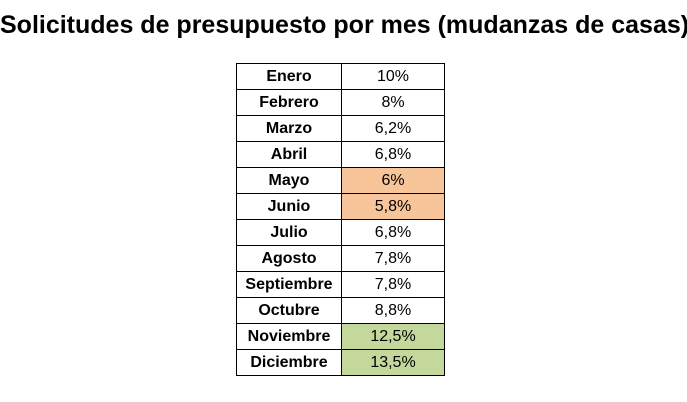 The height and width of the screenshot is (402, 687). What do you see at coordinates (393, 128) in the screenshot?
I see `percentage-cell: 6,2%` at bounding box center [393, 128].